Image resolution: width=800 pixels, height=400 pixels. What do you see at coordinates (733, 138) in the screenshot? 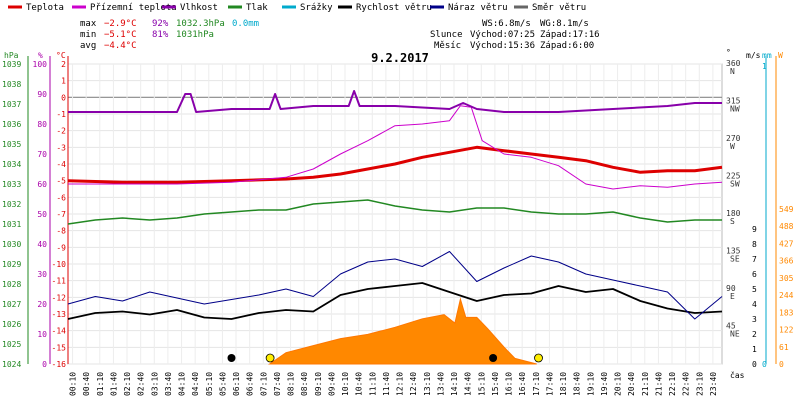
I see `tick-dir-2: 270` at bounding box center [733, 138].